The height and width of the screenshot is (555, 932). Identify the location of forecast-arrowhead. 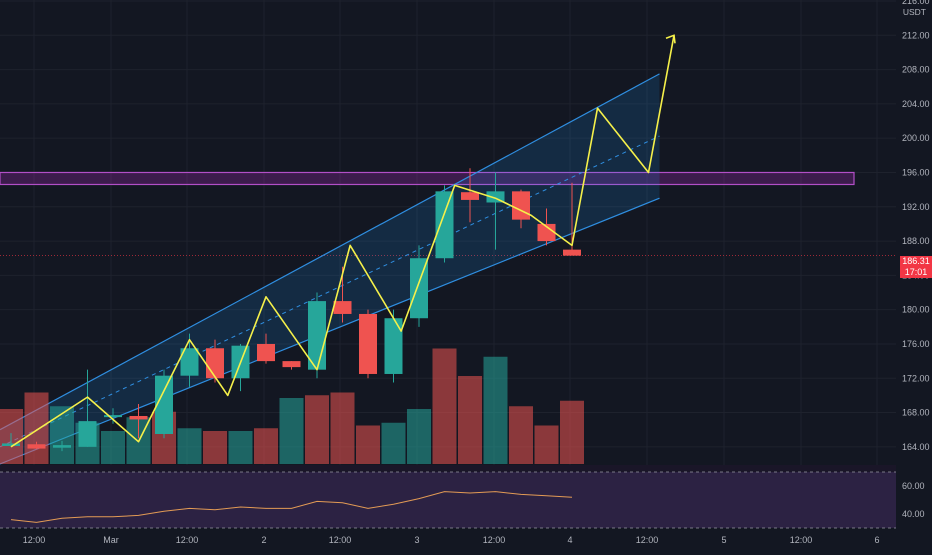
(670, 39).